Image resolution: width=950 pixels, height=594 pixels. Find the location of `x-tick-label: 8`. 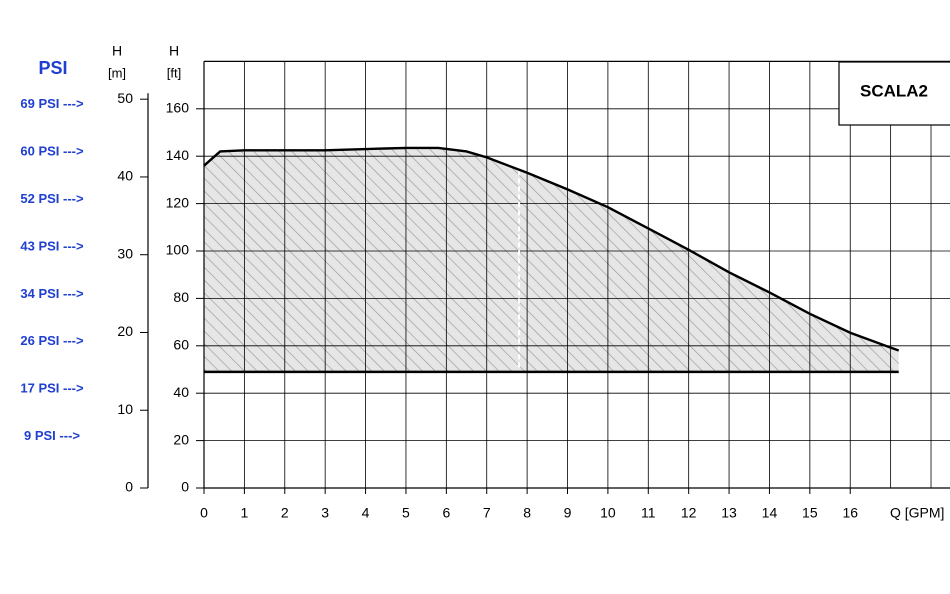

x-tick-label: 8 is located at coordinates (527, 513).